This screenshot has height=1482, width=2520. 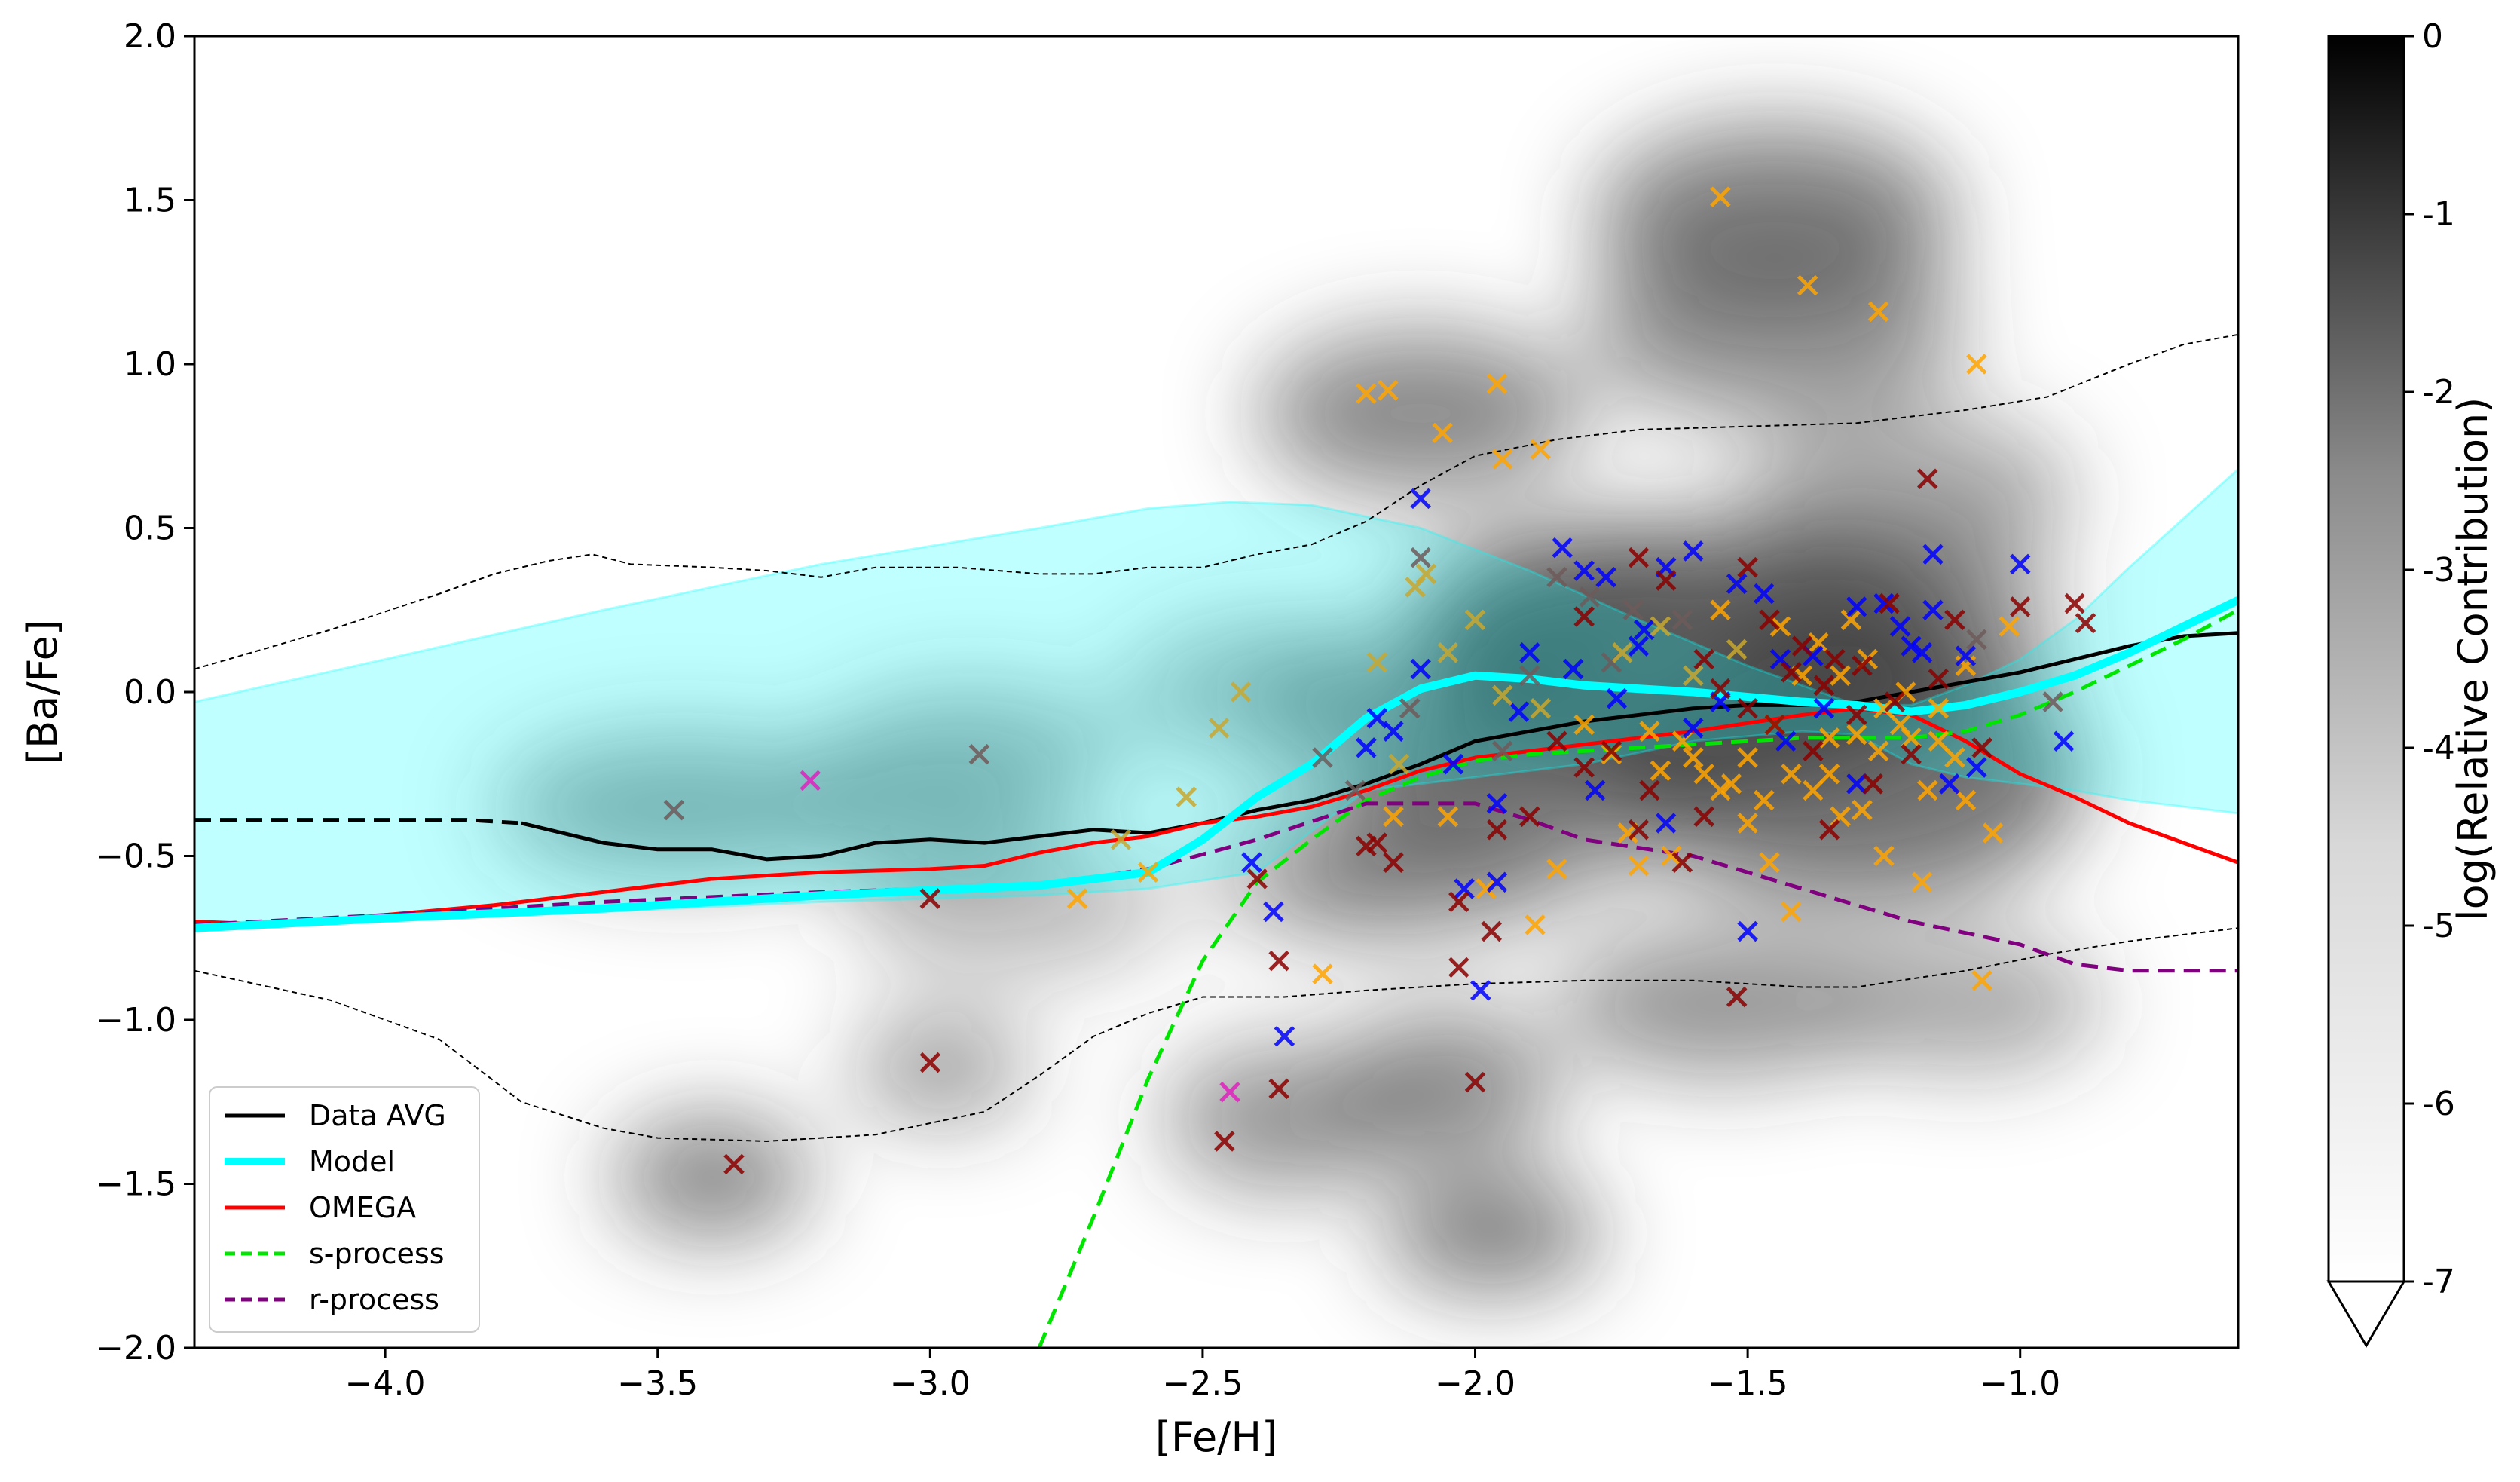 What do you see at coordinates (358, 821) in the screenshot?
I see `series-line-data-avg-extrapolated-` at bounding box center [358, 821].